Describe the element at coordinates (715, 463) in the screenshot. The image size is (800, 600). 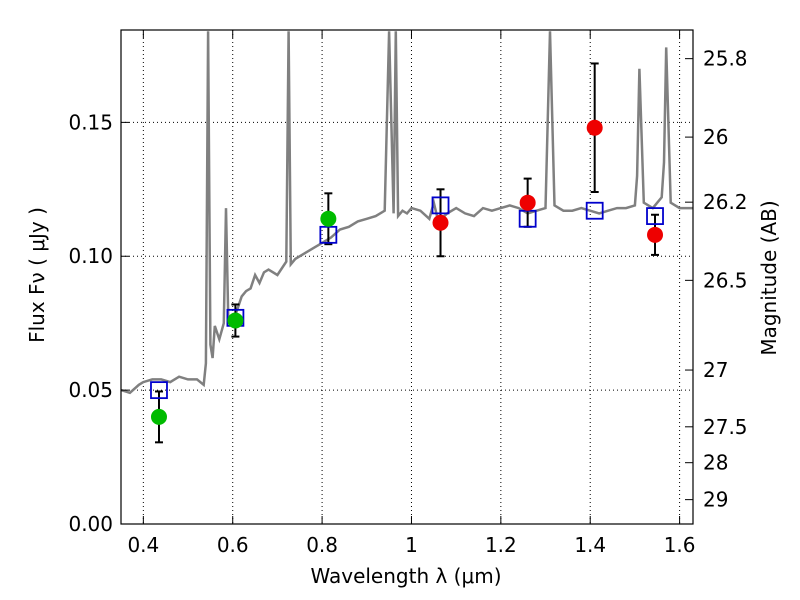
I see `y2-tick-label: 28` at that location.